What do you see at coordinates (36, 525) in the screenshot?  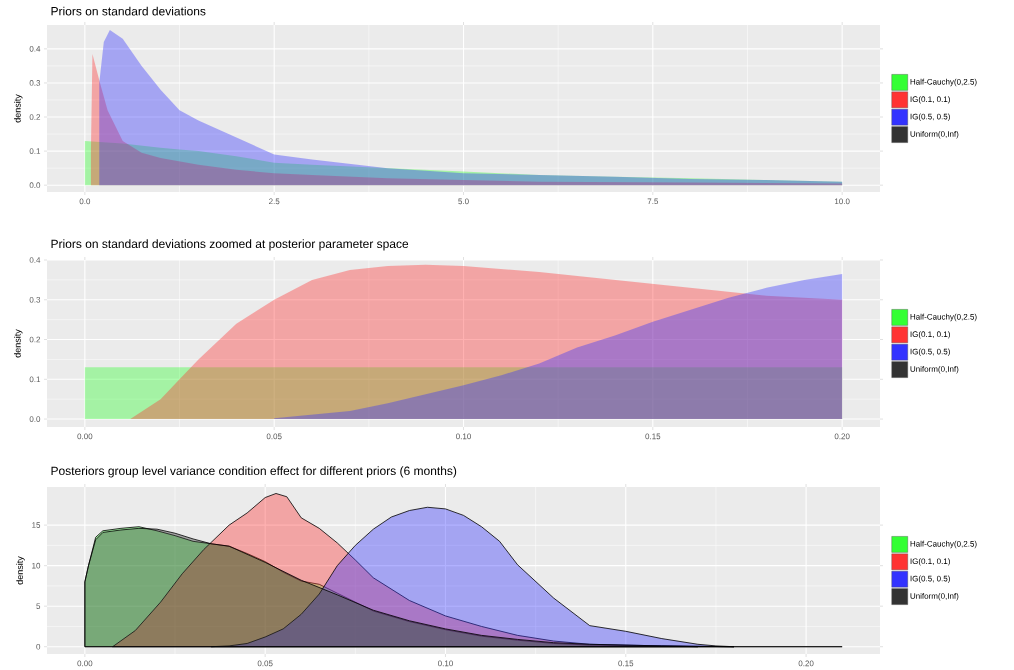 I see `y-tick-label: 15` at bounding box center [36, 525].